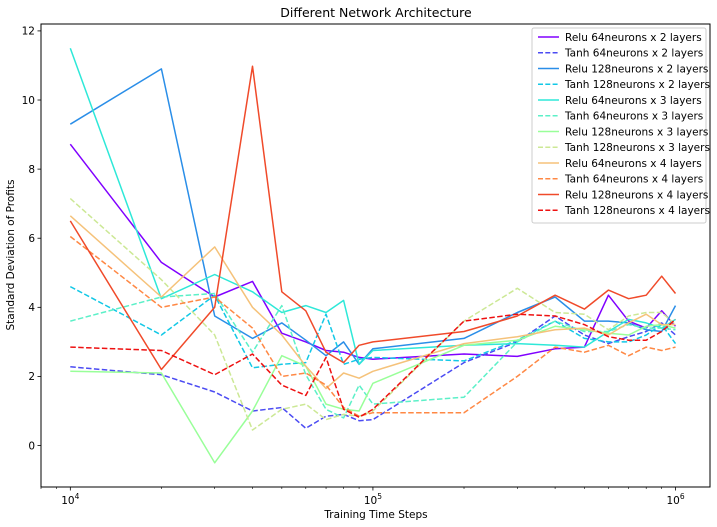  I want to click on x-tick-label: 10⁴, so click(70, 499).